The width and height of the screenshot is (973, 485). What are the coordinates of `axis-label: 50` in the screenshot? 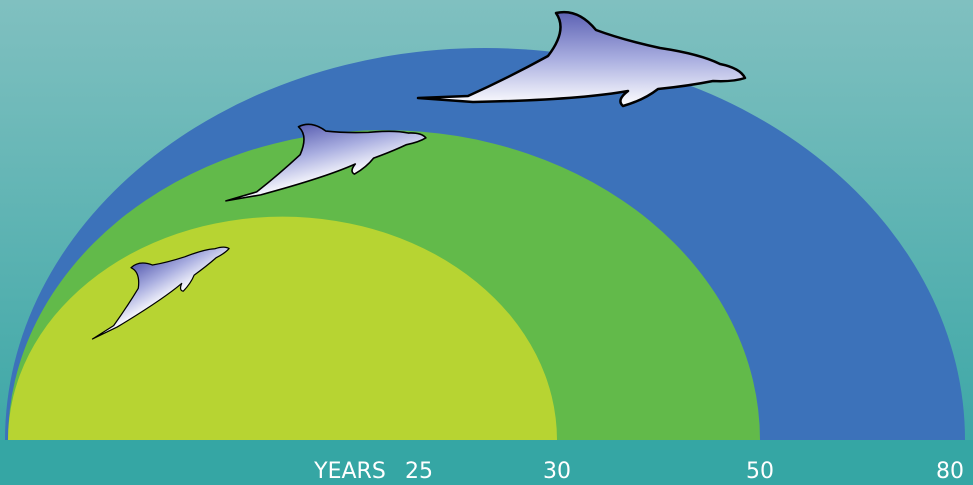 It's located at (760, 471).